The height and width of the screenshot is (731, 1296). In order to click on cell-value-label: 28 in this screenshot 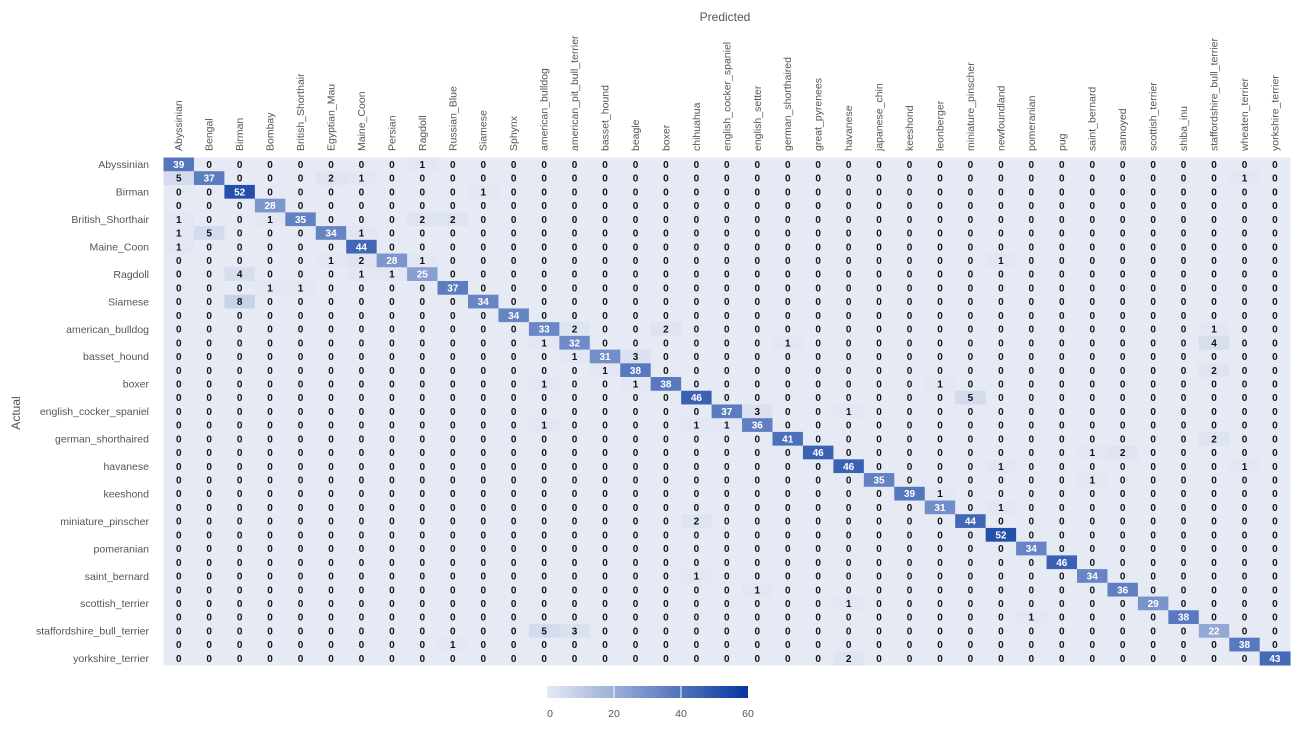, I will do `click(271, 206)`.